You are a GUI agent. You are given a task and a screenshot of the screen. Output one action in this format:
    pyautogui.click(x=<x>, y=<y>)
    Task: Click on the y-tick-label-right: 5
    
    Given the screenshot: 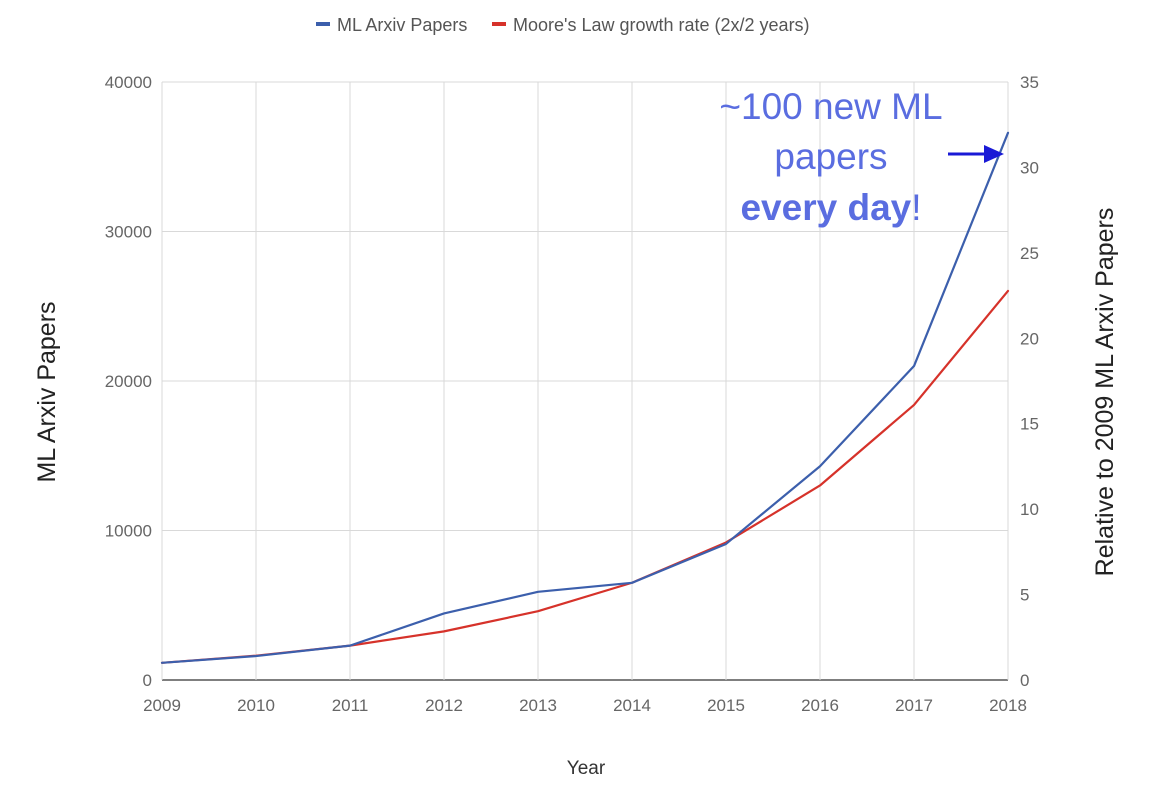 What is the action you would take?
    pyautogui.click(x=1024, y=595)
    